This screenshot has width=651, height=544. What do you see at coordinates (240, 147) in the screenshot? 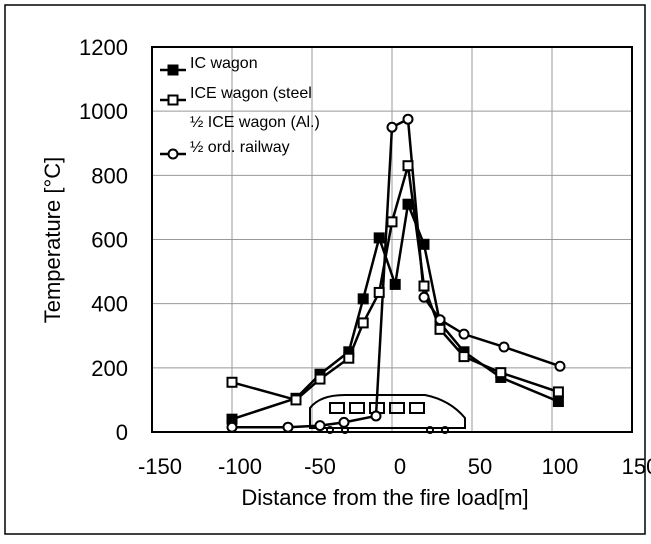
I see `legend-label: ½ ord. railway` at bounding box center [240, 147].